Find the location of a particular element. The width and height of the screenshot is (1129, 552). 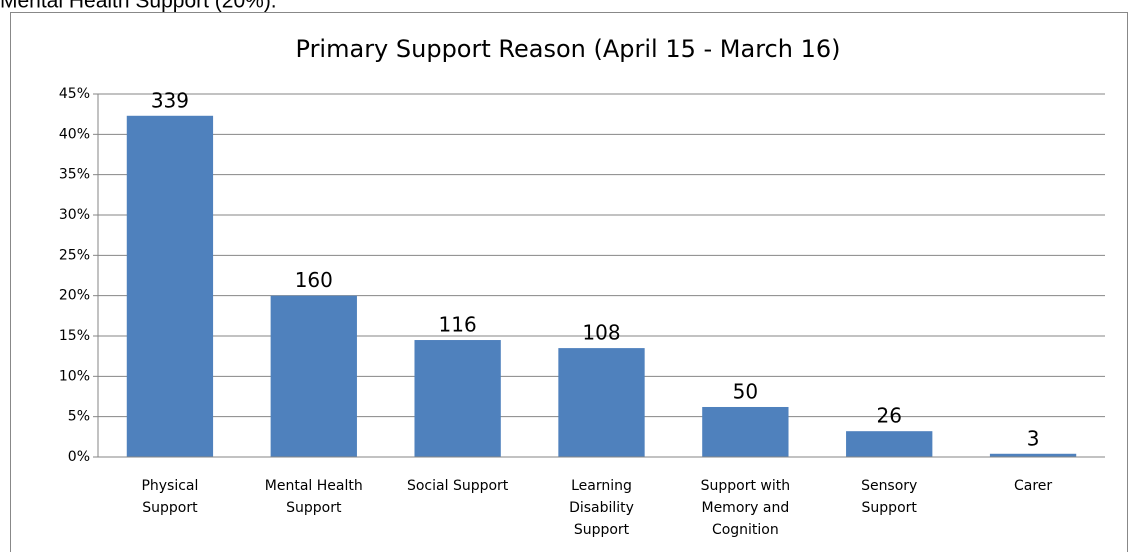

y-tick-label: 0% is located at coordinates (79, 457).